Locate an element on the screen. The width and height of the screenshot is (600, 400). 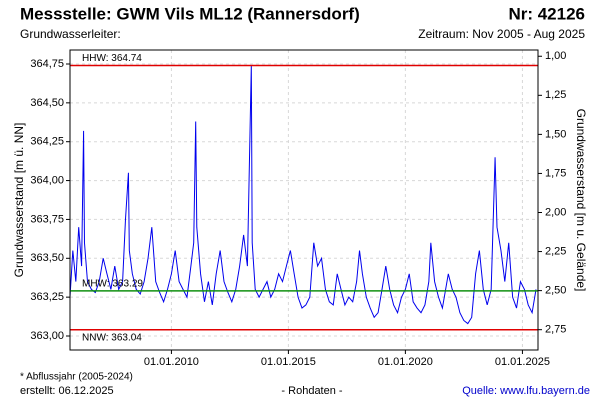
y-tick-label: 364,25 is located at coordinates (47, 142).